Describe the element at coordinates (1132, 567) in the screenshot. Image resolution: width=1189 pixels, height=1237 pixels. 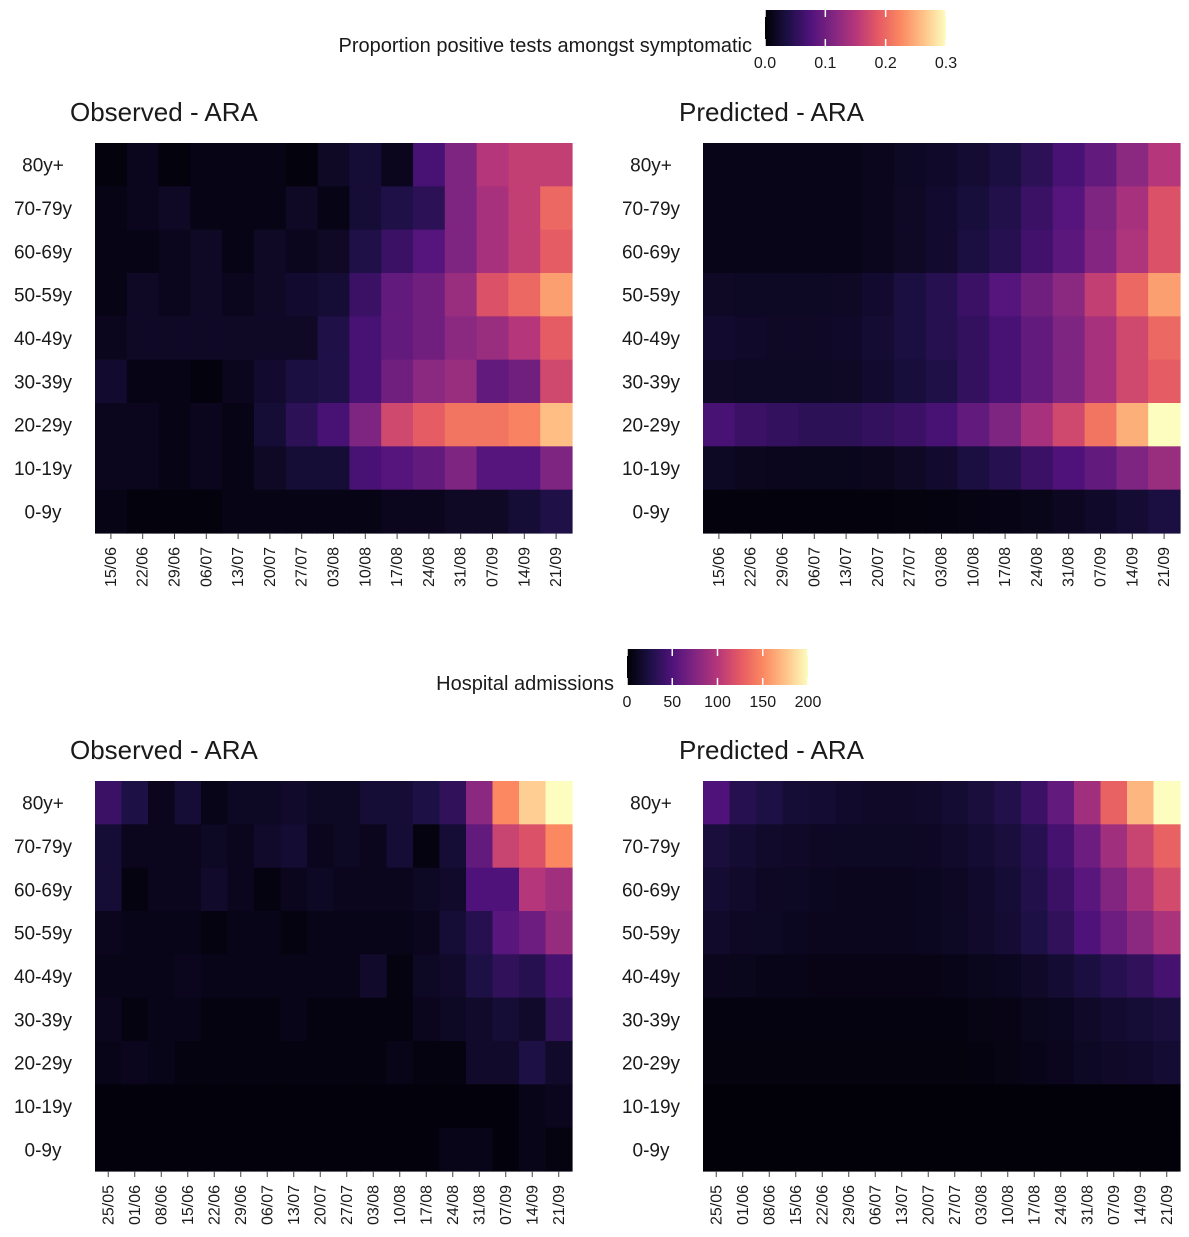
I see `x-tick-label: 14/09` at that location.